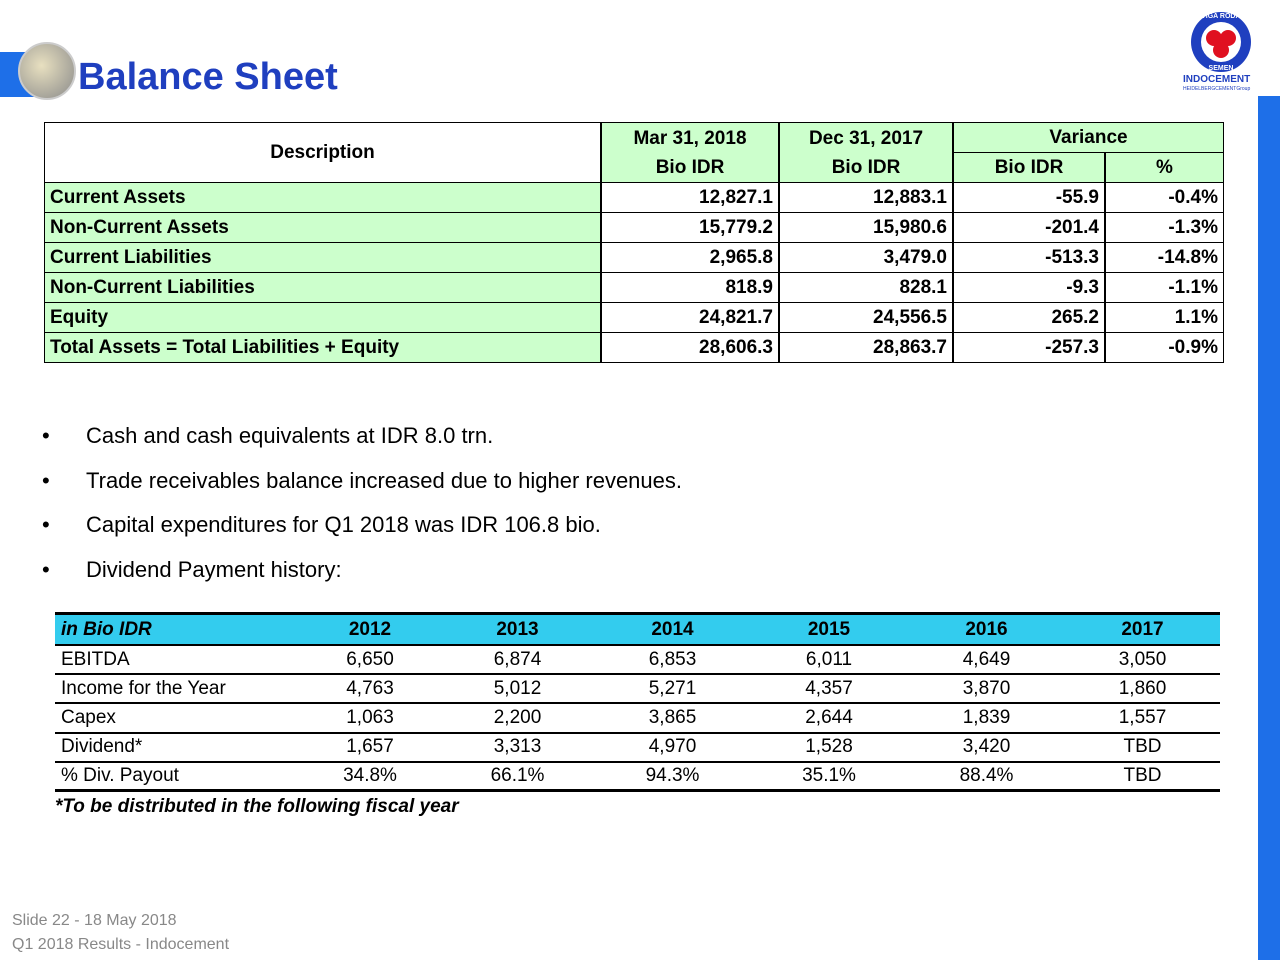  Describe the element at coordinates (1029, 197) in the screenshot. I see `value-cell: -55.9` at that location.